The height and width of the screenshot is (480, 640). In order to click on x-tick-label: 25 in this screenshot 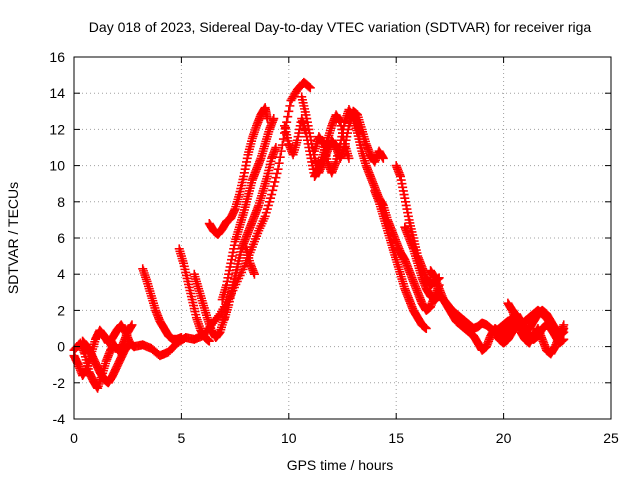, I will do `click(611, 438)`.